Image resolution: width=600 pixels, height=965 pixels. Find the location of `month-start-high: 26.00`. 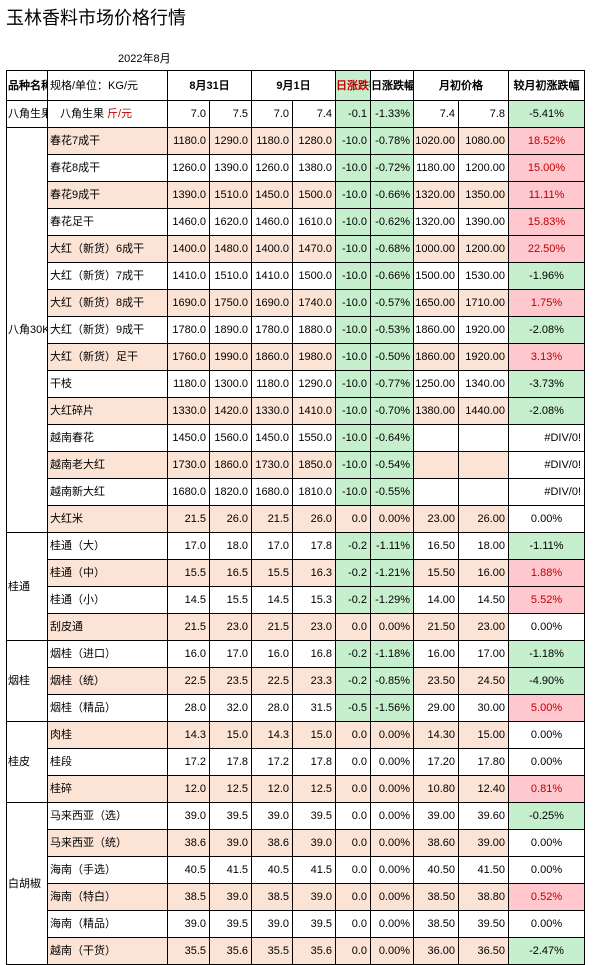

month-start-high: 26.00 is located at coordinates (484, 519).